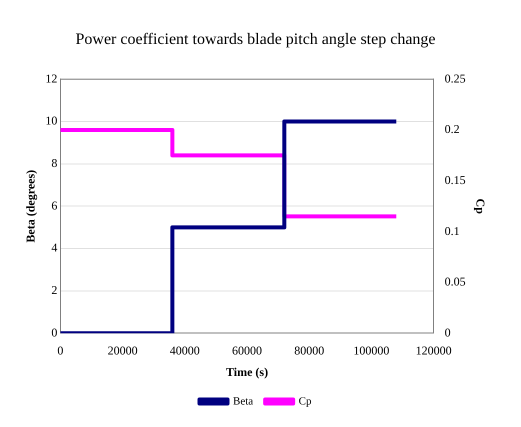 Image resolution: width=521 pixels, height=427 pixels. What do you see at coordinates (54, 290) in the screenshot?
I see `y-tick-label: 2` at bounding box center [54, 290].